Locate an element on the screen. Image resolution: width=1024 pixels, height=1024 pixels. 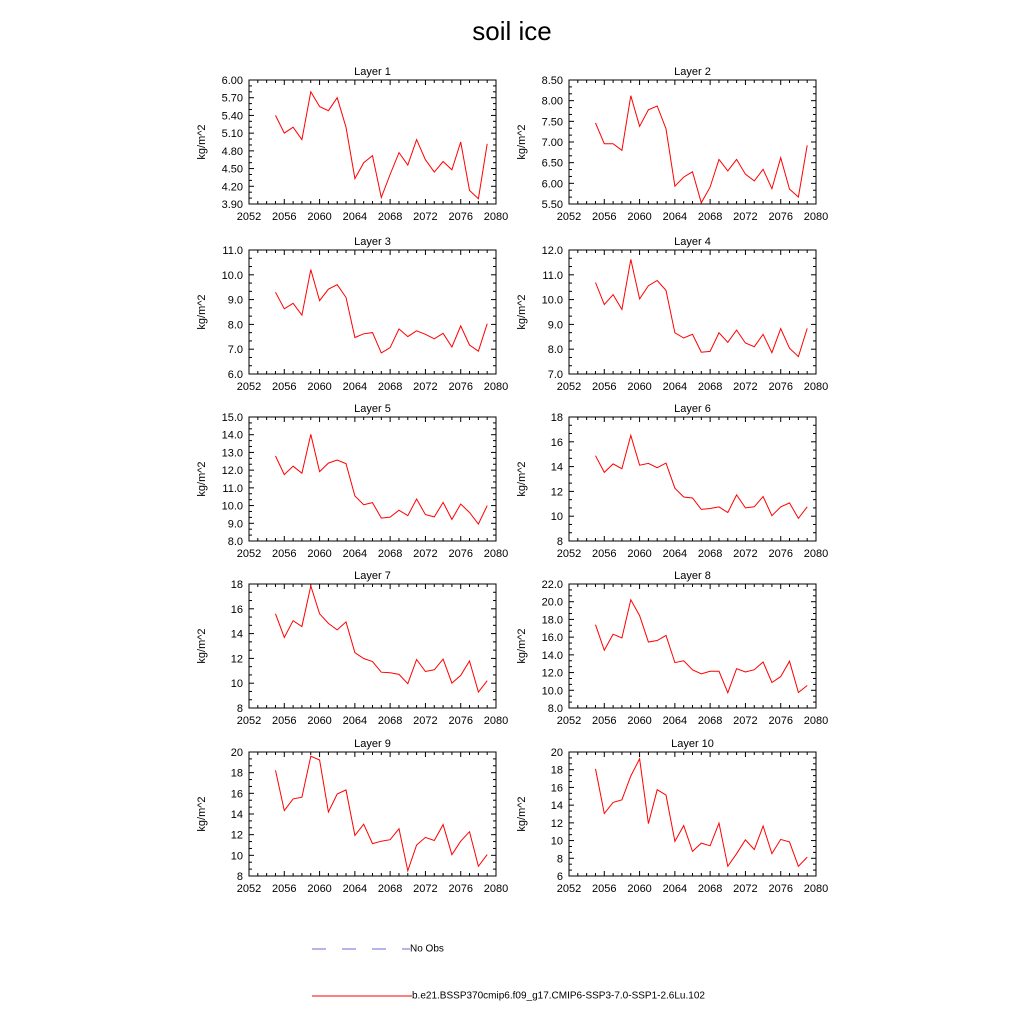
y-tick-label: 9.0 is located at coordinates (235, 301).